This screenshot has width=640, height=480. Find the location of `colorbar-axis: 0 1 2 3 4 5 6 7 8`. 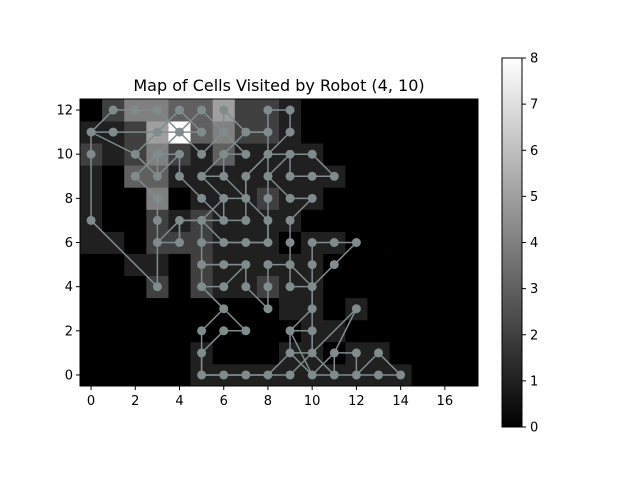

colorbar-axis: 0 1 2 3 4 5 6 7 8 is located at coordinates (530, 244).